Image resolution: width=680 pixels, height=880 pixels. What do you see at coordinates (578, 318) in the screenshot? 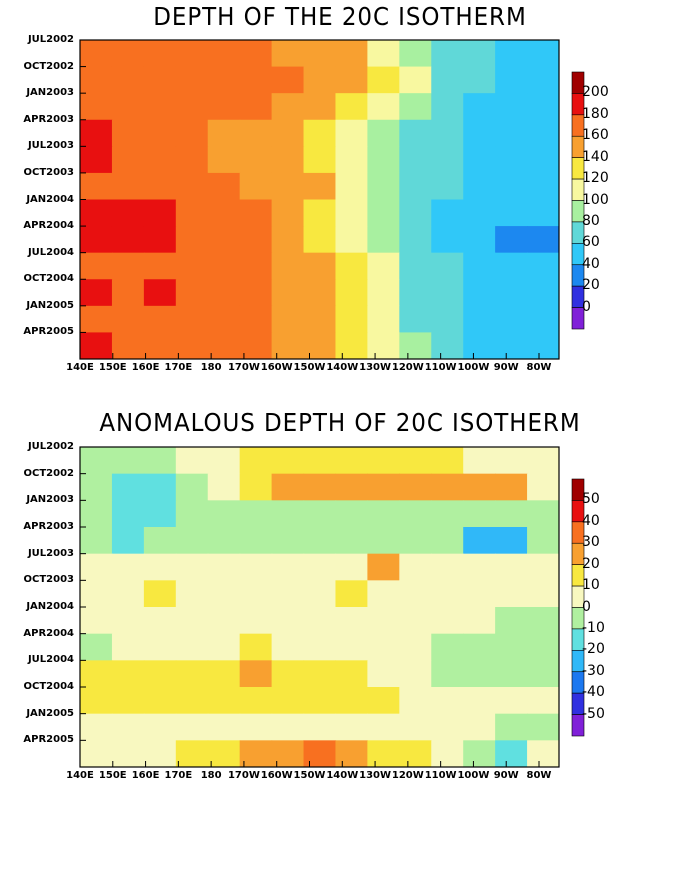
I see `colorbar-swatch` at bounding box center [578, 318].